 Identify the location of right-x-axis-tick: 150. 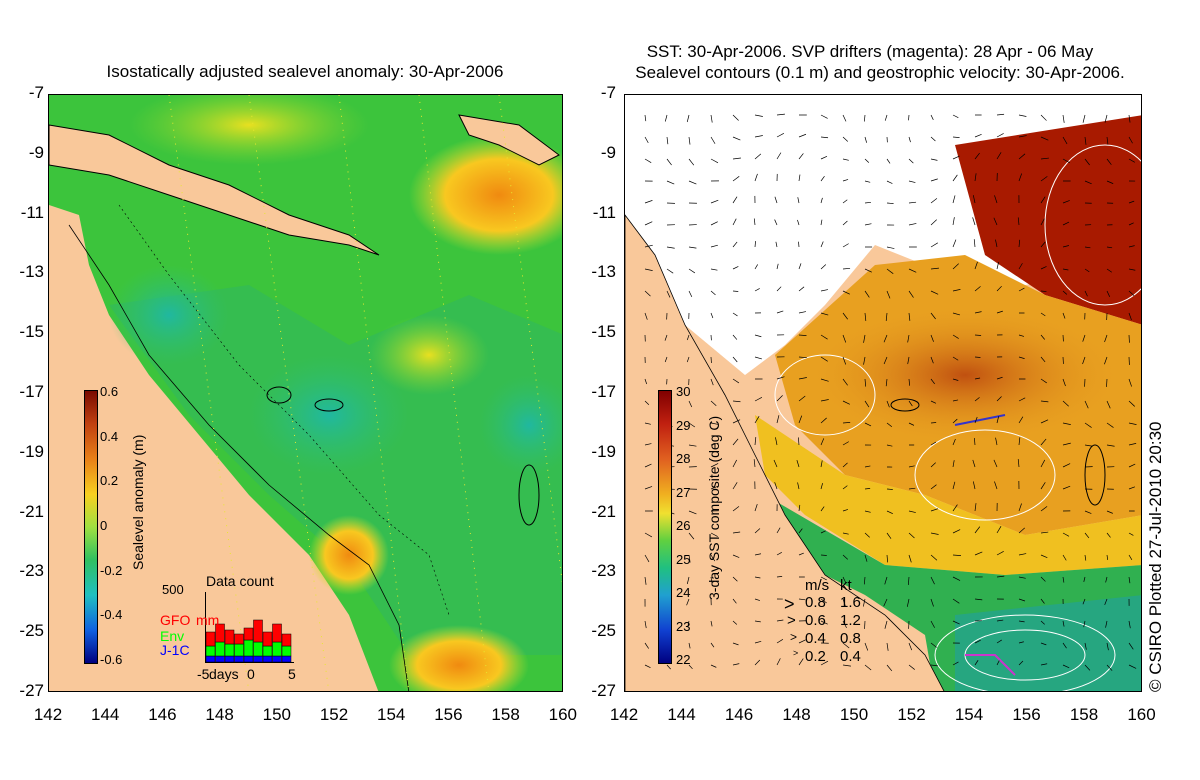
(854, 714).